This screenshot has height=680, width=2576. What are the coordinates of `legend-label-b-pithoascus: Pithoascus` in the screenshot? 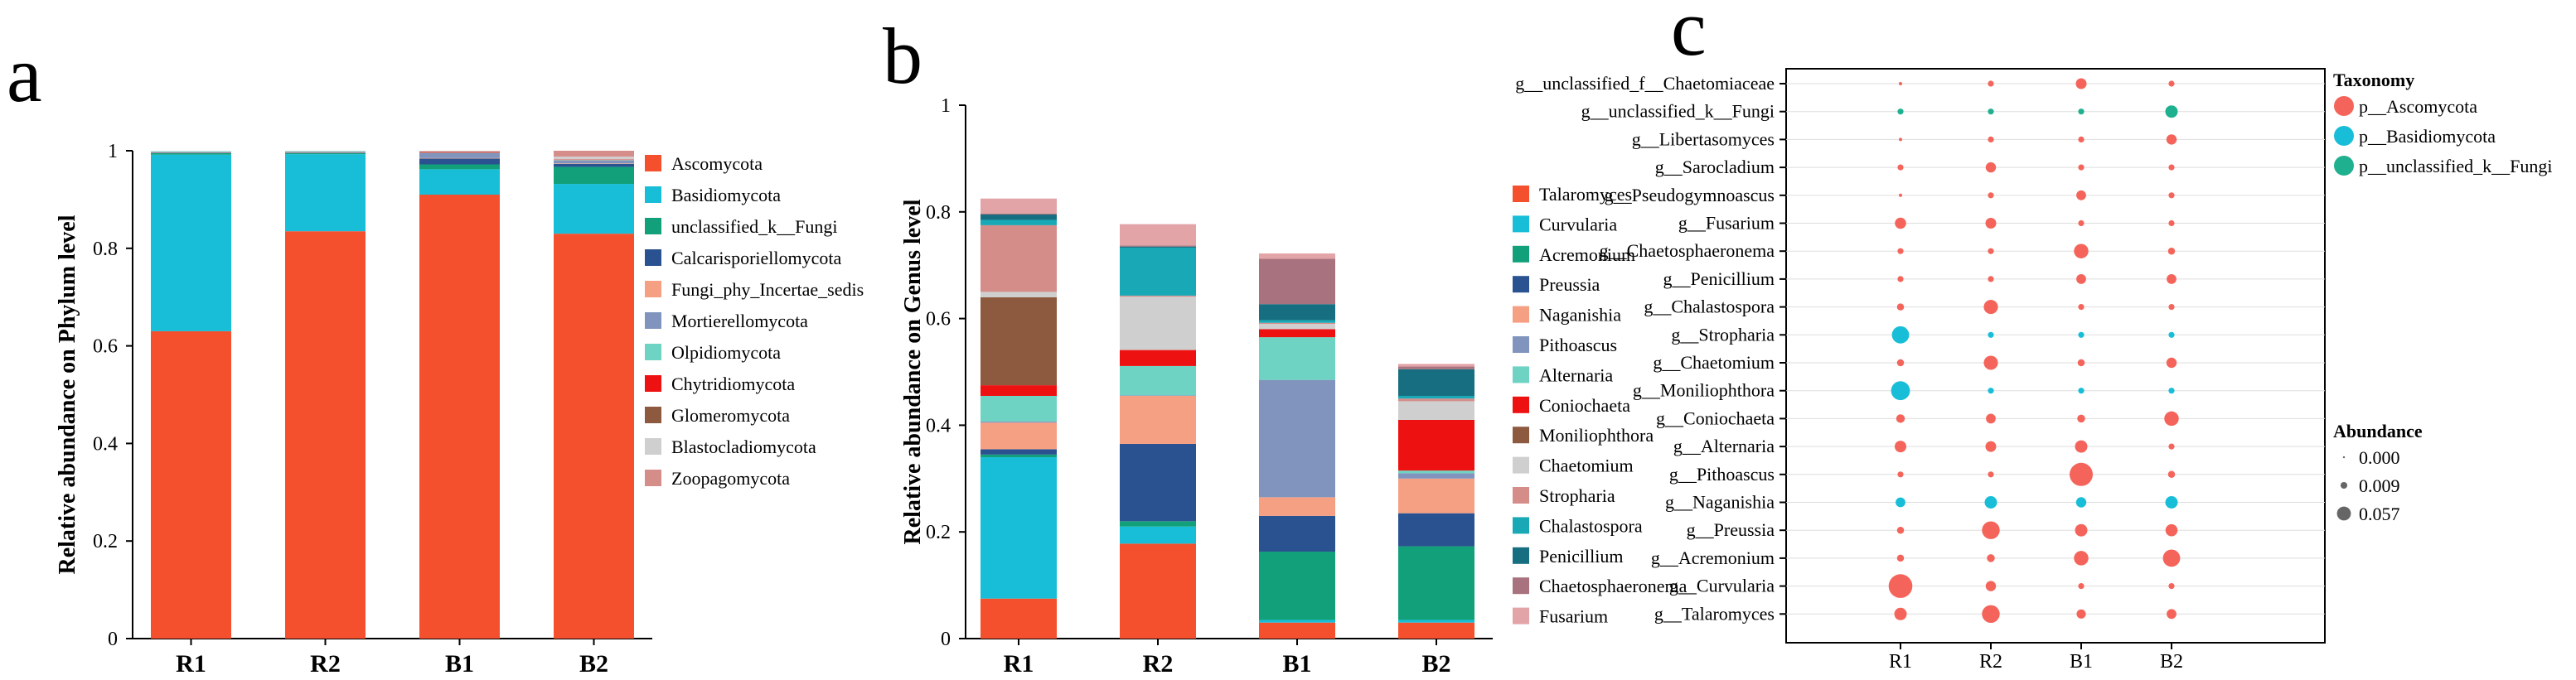 It's located at (1578, 345).